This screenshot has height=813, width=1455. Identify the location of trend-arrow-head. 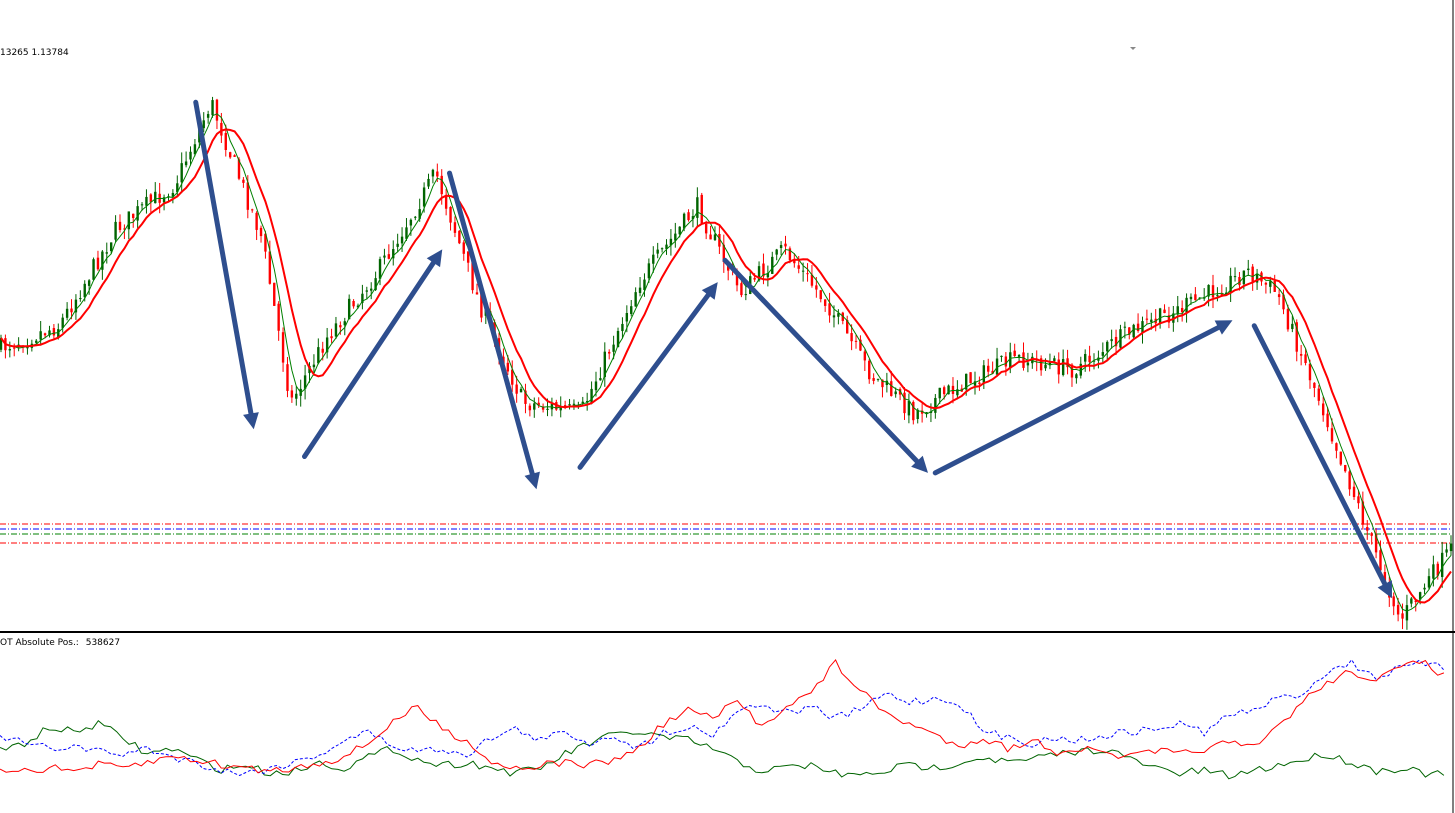
(919, 464).